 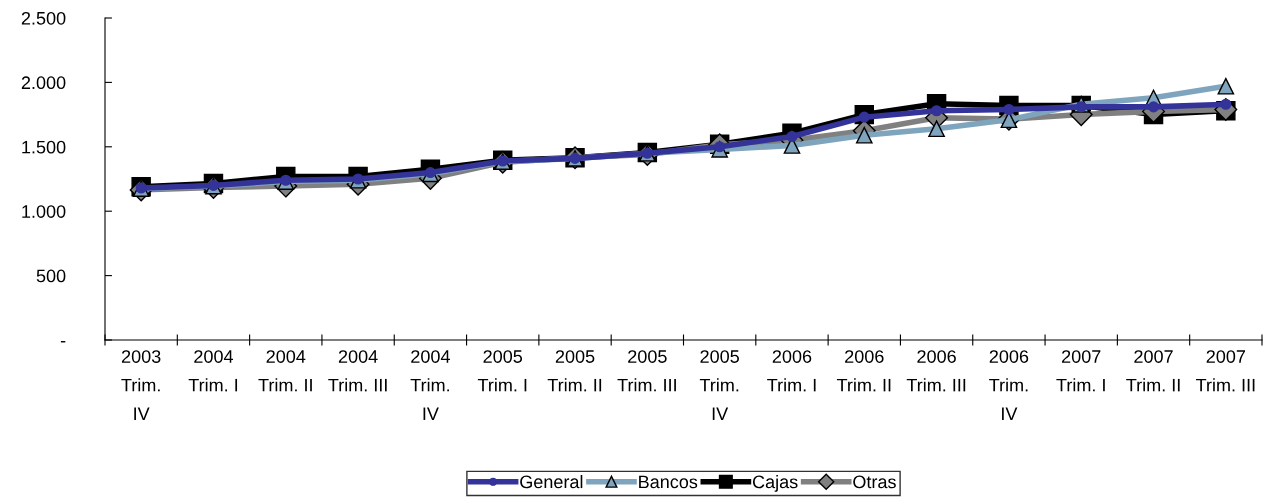 I want to click on x-tick-label: 2004 Trim. III, so click(x=357, y=371).